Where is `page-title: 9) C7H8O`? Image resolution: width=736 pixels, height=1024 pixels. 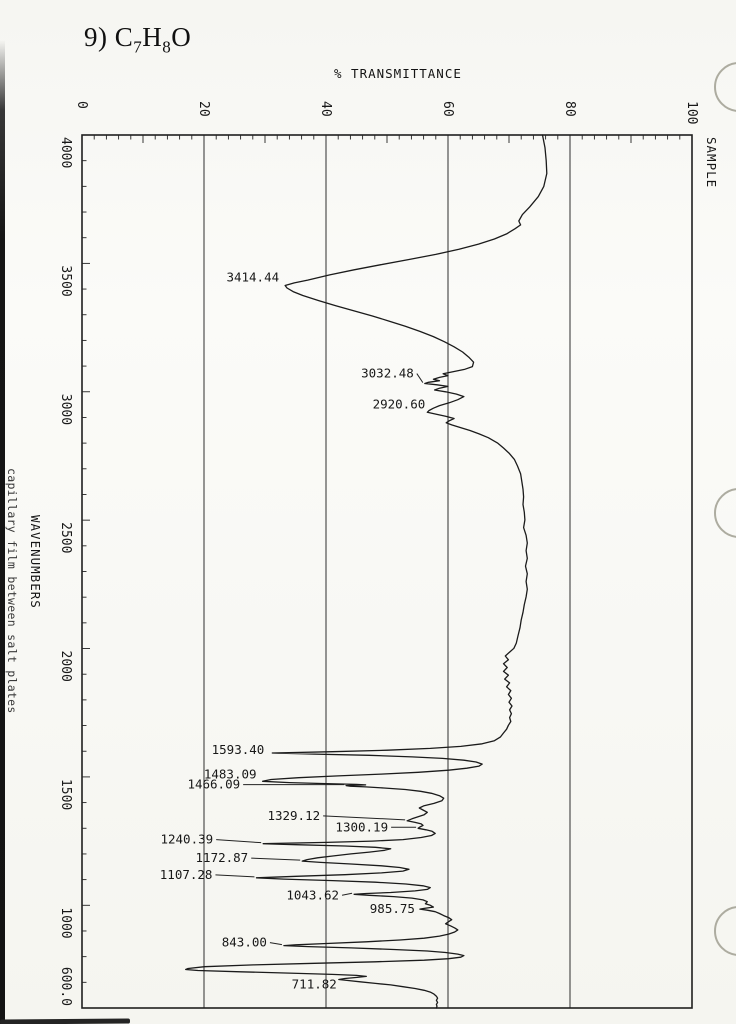 page-title: 9) C7H8O is located at coordinates (137, 39).